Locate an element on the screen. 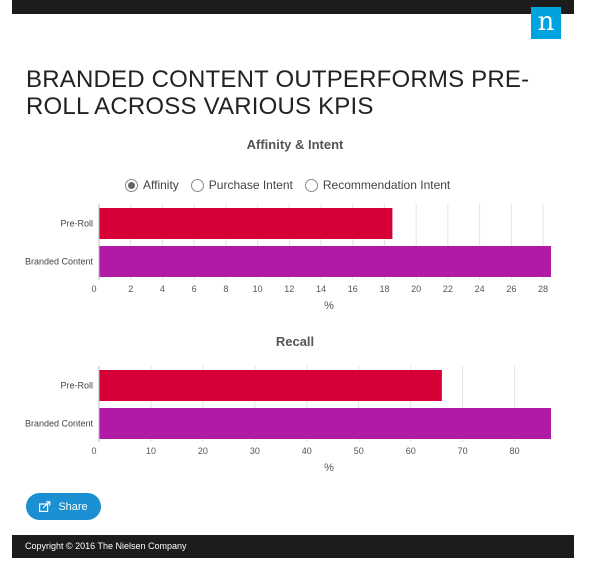 This screenshot has height=570, width=590. chart-title-affinity: Affinity & Intent is located at coordinates (295, 144).